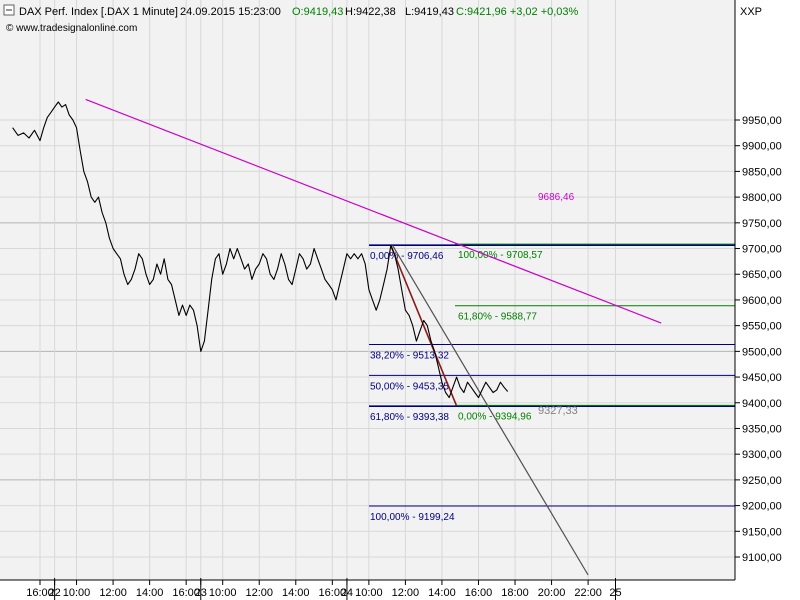 The image size is (800, 600). I want to click on magenta-trendline-label: 9686,46, so click(556, 197).